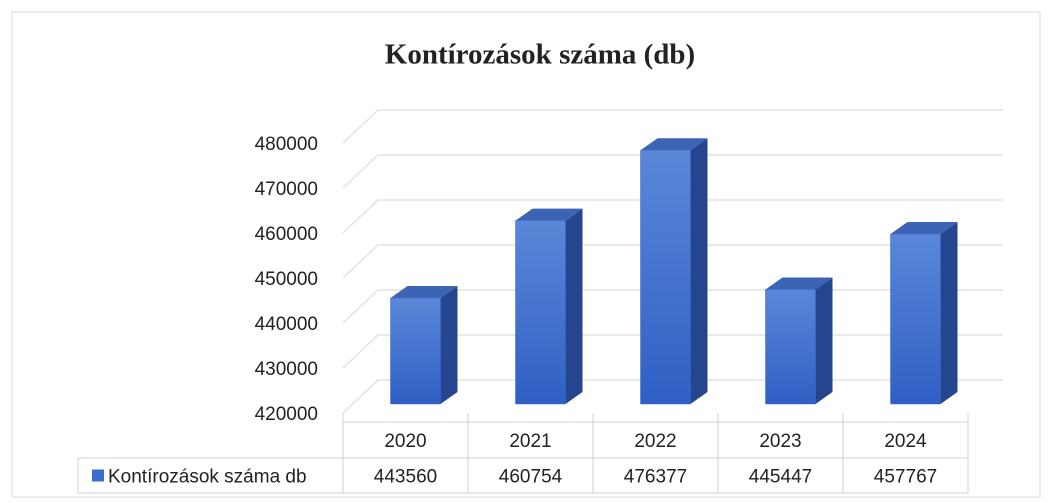  Describe the element at coordinates (780, 477) in the screenshot. I see `table-value: 445447` at that location.